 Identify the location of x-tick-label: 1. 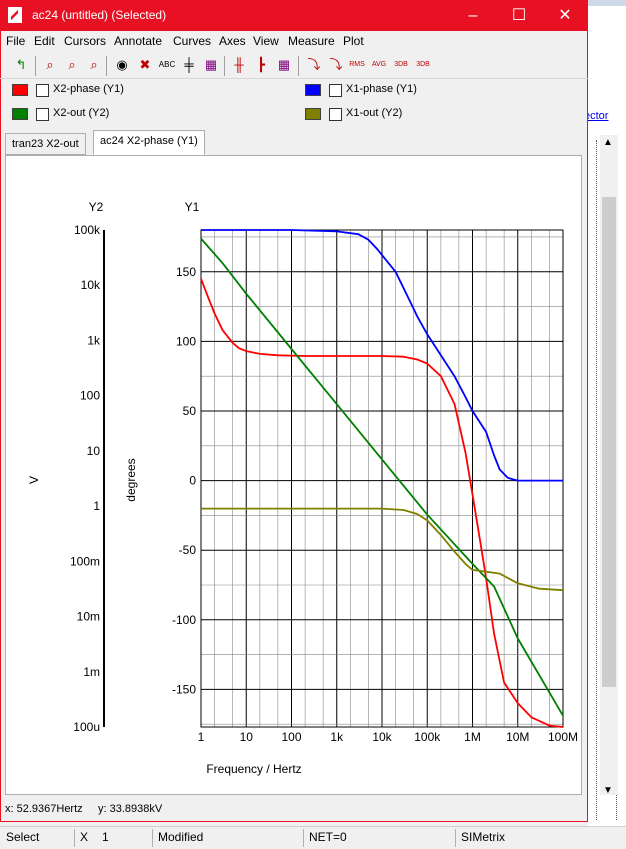
(201, 737).